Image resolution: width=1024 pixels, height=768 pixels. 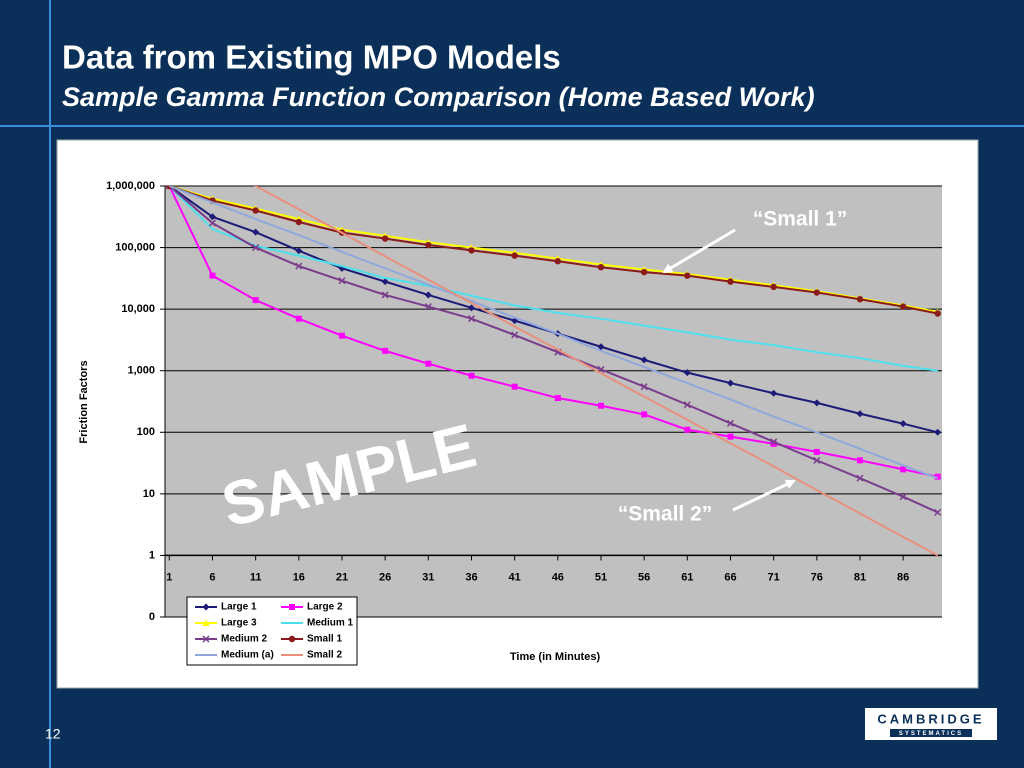 I want to click on x-tick-label: 41, so click(x=515, y=577).